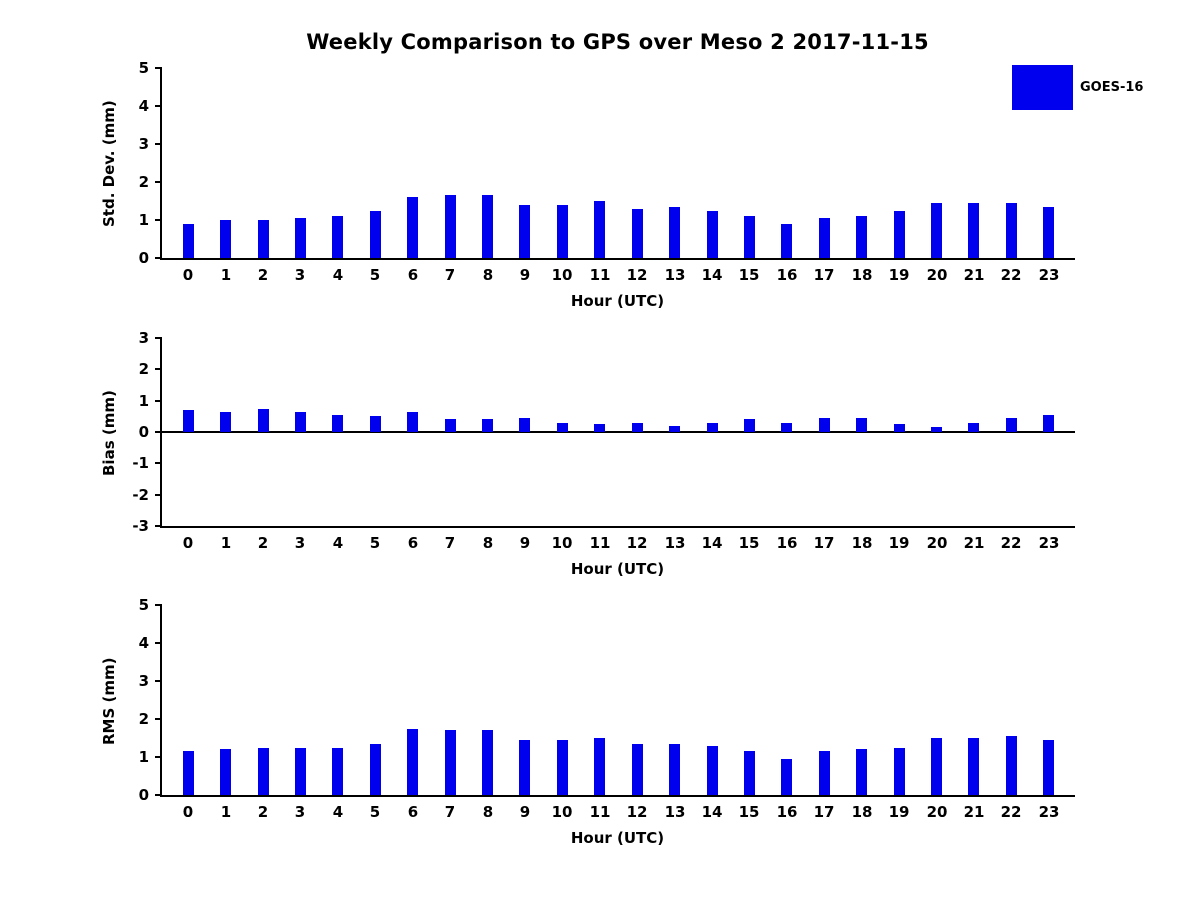 This screenshot has height=900, width=1200. I want to click on x-tick-label: 13, so click(675, 543).